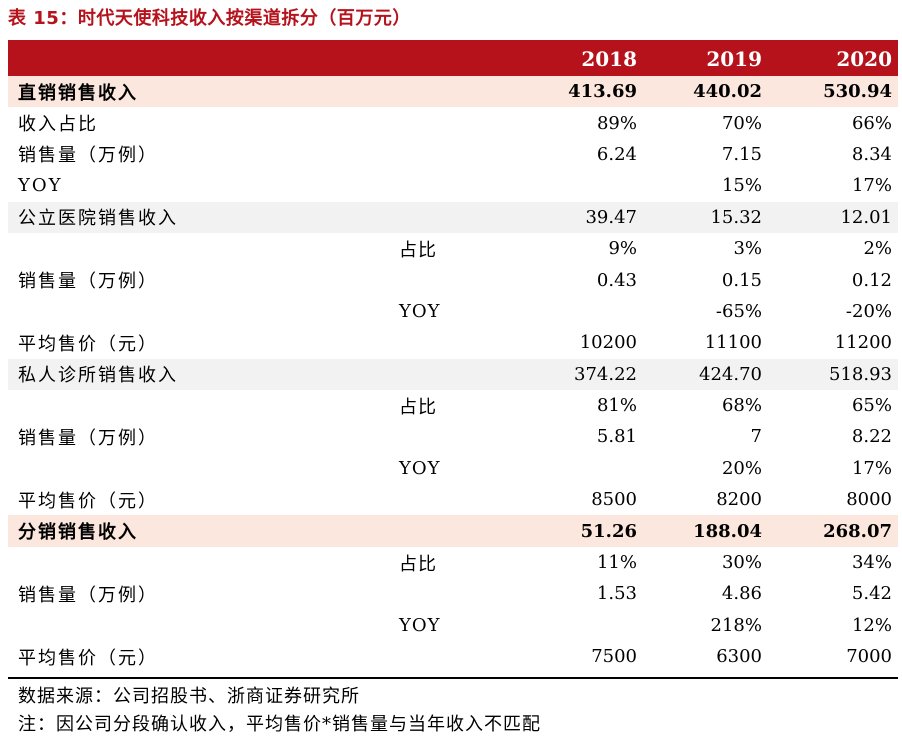 Image resolution: width=902 pixels, height=740 pixels. What do you see at coordinates (453, 58) in the screenshot?
I see `header-row: 2018 2019 2020` at bounding box center [453, 58].